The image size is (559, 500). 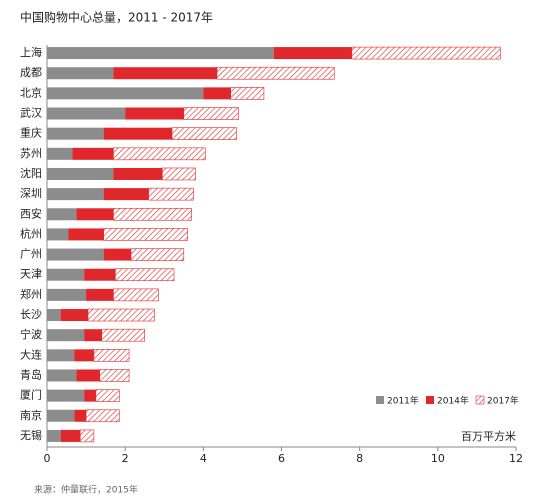 I want to click on legend-label: 2014年, so click(x=453, y=401).